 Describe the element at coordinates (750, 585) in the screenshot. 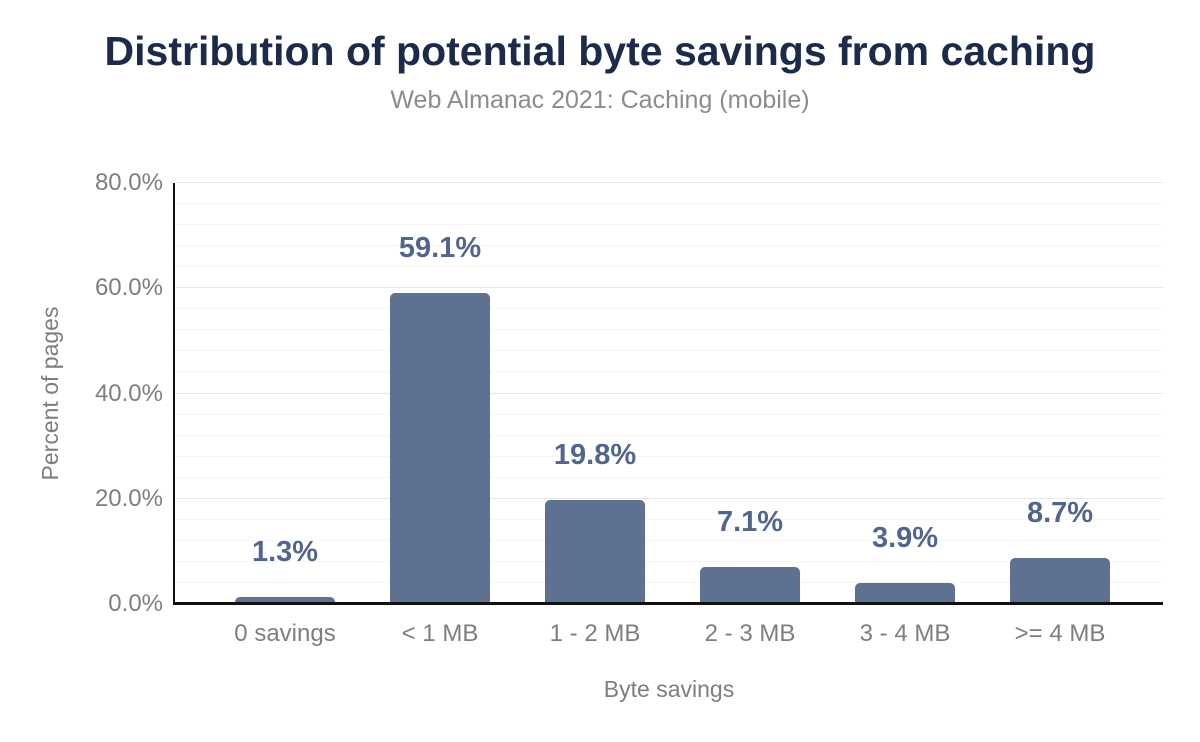

I see `bar-2-3-mb` at that location.